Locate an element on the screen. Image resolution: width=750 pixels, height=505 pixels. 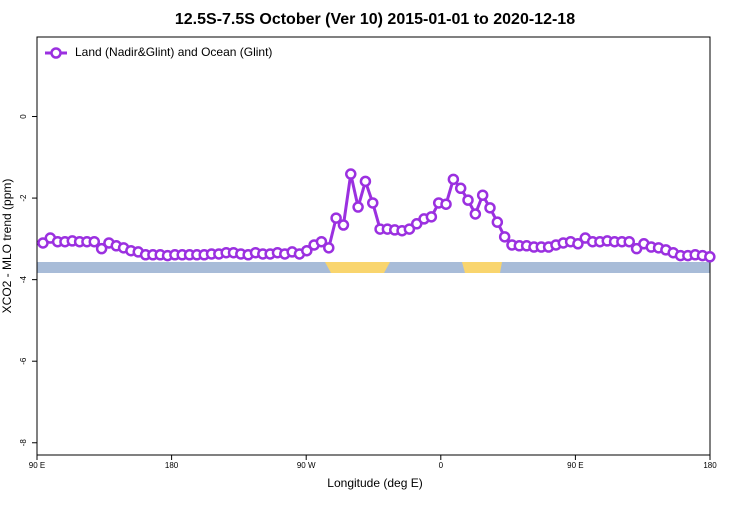
legend-label: Land (Nadir&Glint) and Ocean (Glint) is located at coordinates (173, 52).